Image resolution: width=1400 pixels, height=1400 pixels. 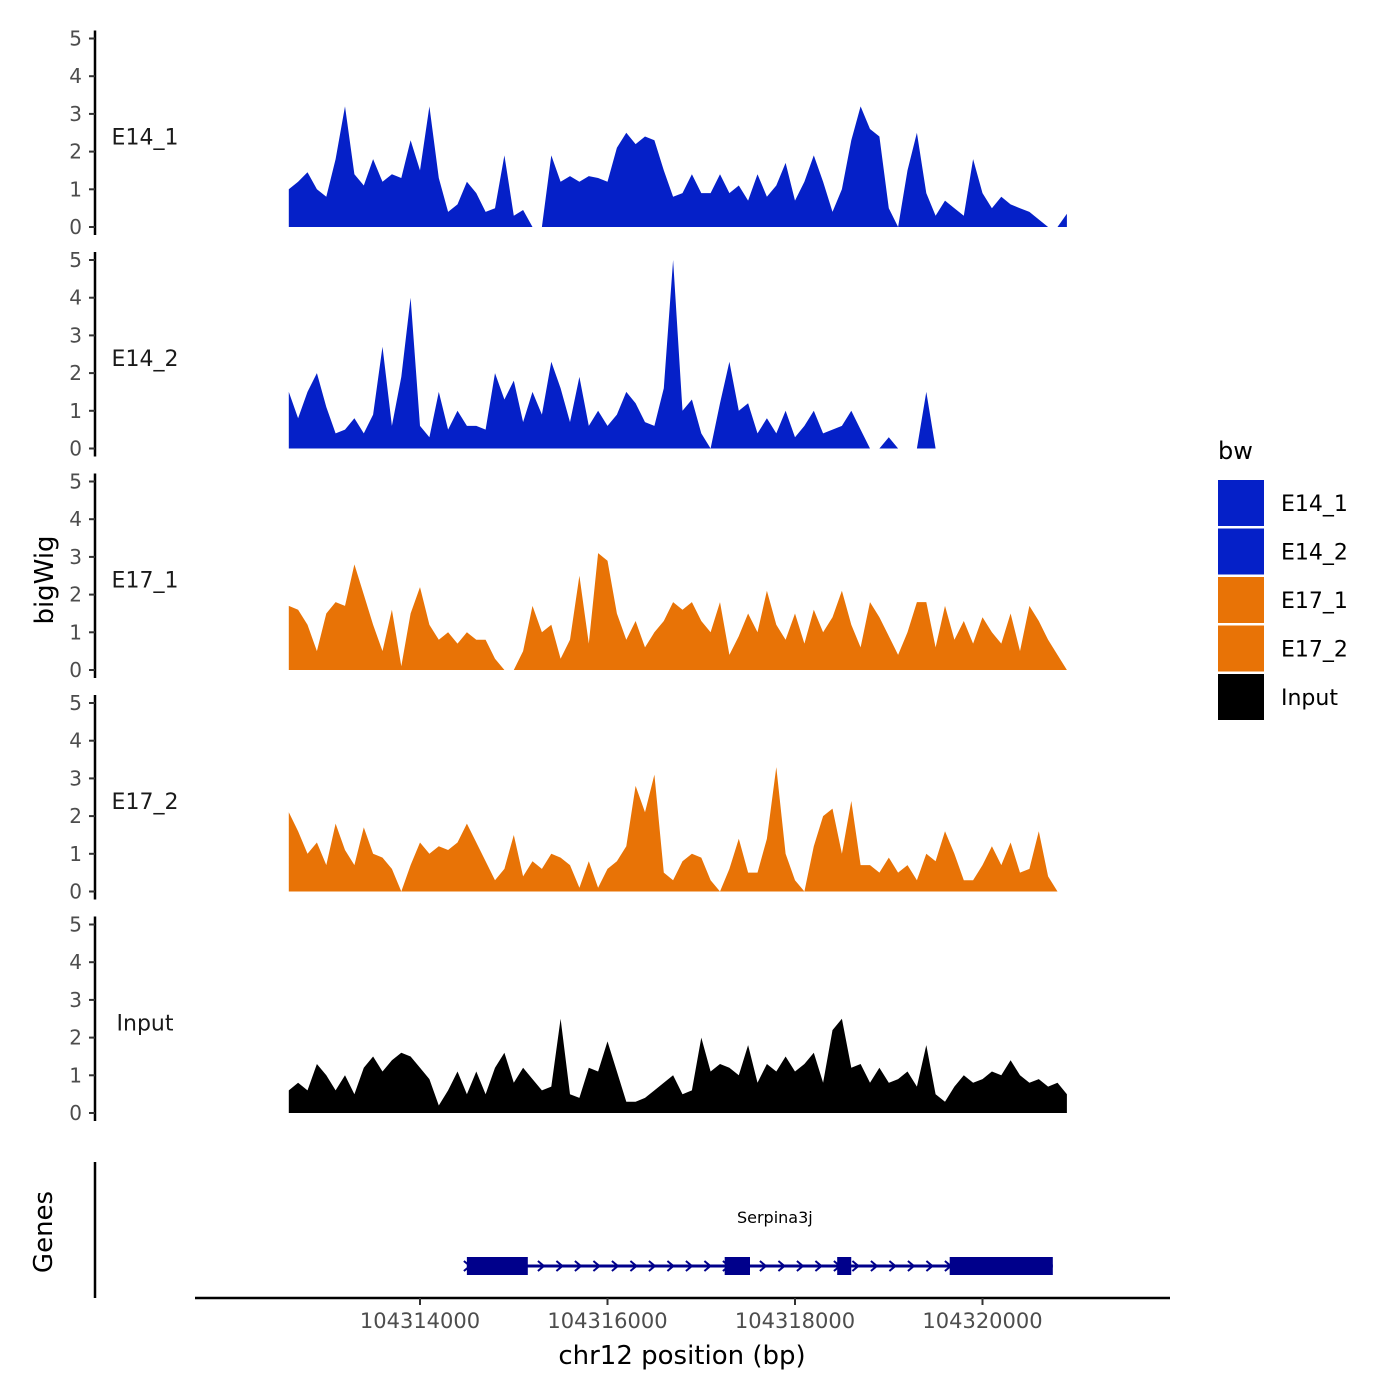 What do you see at coordinates (607, 1321) in the screenshot?
I see `x-tick-label: 104316000` at bounding box center [607, 1321].